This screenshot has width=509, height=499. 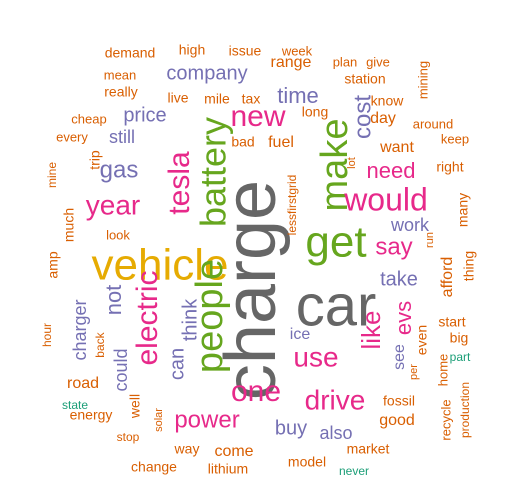 What do you see at coordinates (154, 467) in the screenshot?
I see `word-change: change` at bounding box center [154, 467].